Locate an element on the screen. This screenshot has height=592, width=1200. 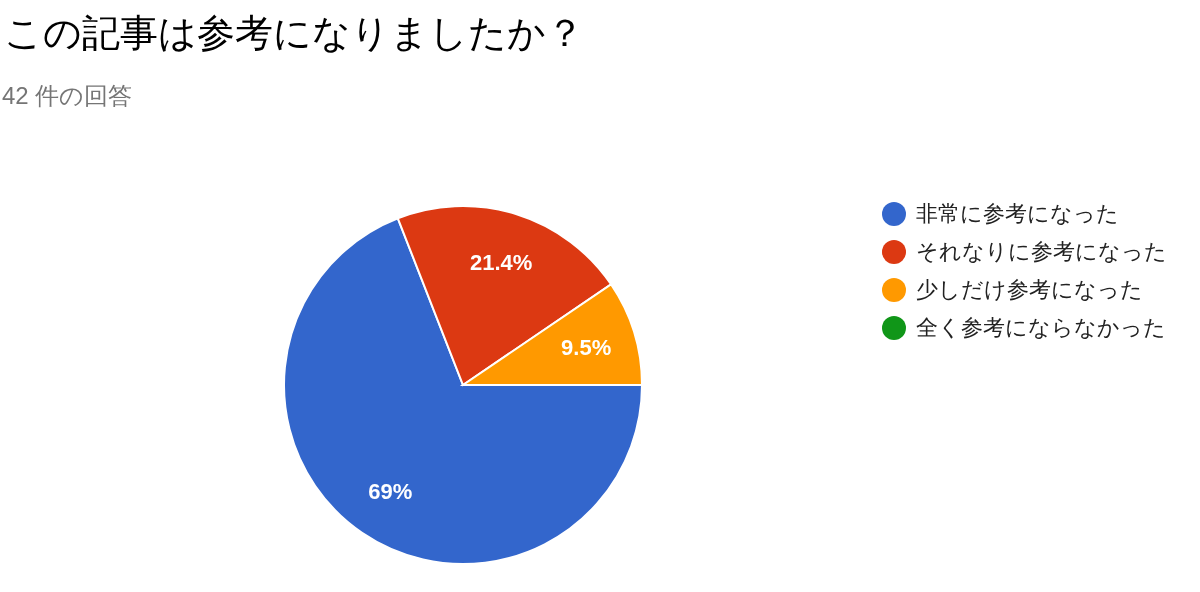
legend-label: 全く参考にならなかった is located at coordinates (1041, 328).